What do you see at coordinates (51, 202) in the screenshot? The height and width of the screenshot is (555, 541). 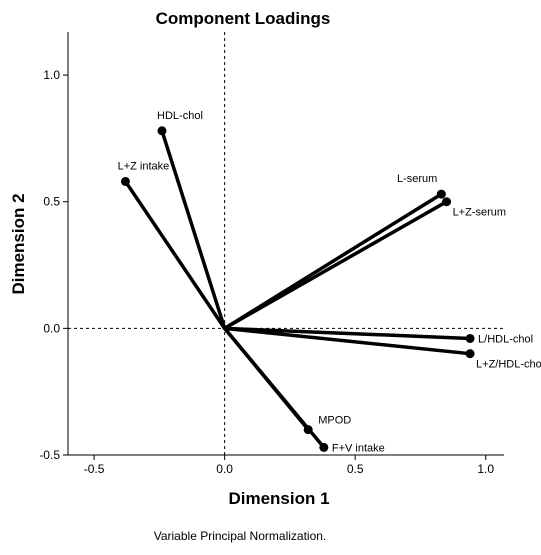 I see `y-tick-label: 0.5` at bounding box center [51, 202].